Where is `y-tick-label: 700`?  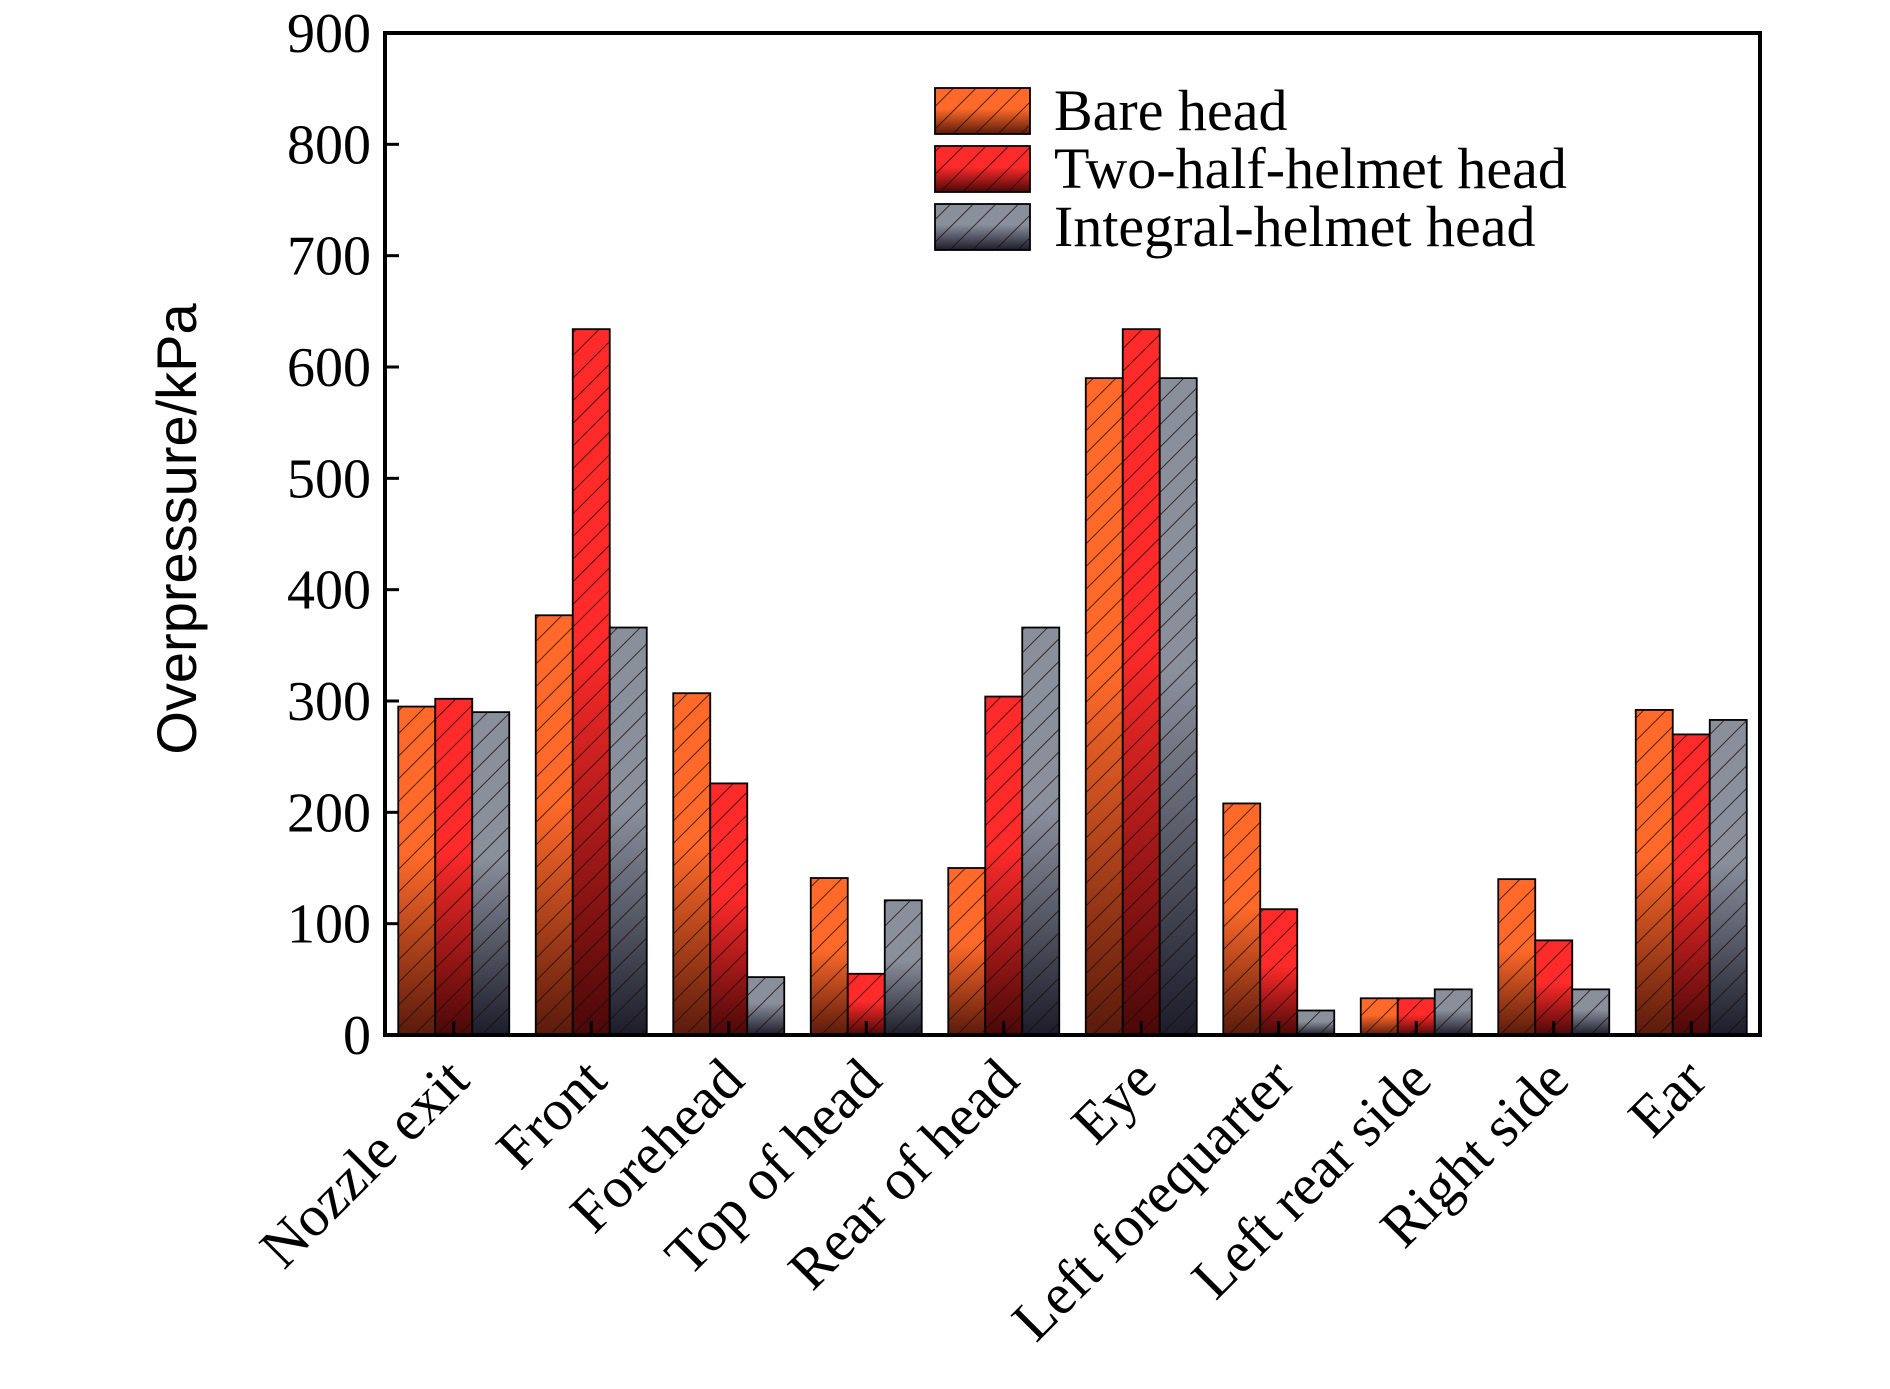 y-tick-label: 700 is located at coordinates (329, 257).